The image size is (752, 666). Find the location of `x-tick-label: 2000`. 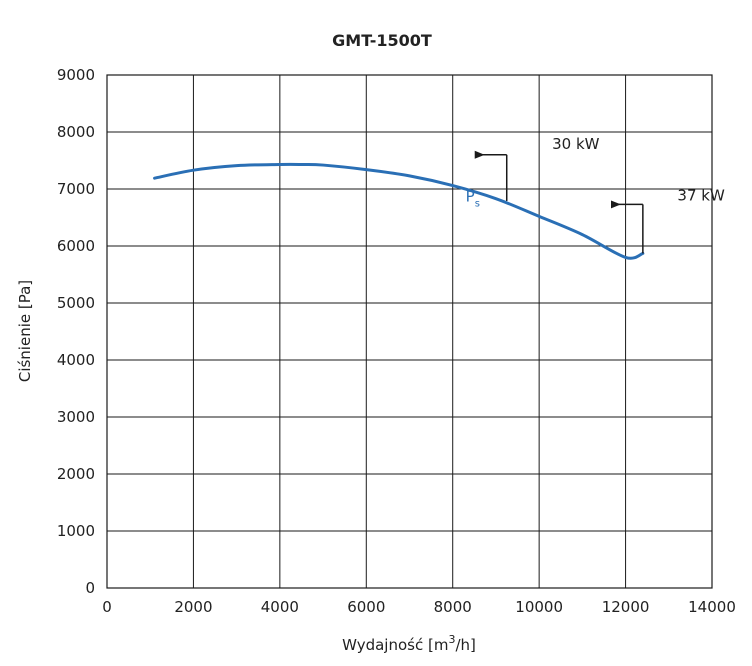

x-tick-label: 2000 is located at coordinates (193, 607).